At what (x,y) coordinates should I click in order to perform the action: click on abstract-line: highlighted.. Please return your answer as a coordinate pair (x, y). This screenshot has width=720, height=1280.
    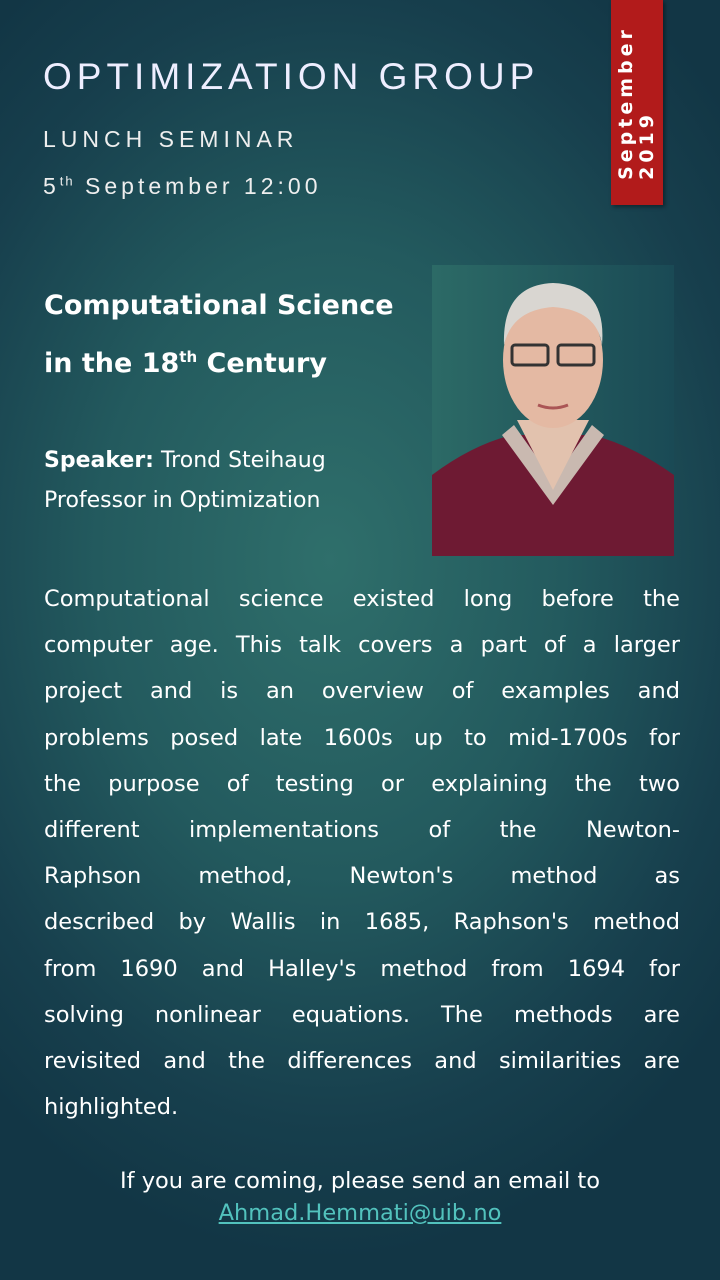
    Looking at the image, I should click on (111, 1107).